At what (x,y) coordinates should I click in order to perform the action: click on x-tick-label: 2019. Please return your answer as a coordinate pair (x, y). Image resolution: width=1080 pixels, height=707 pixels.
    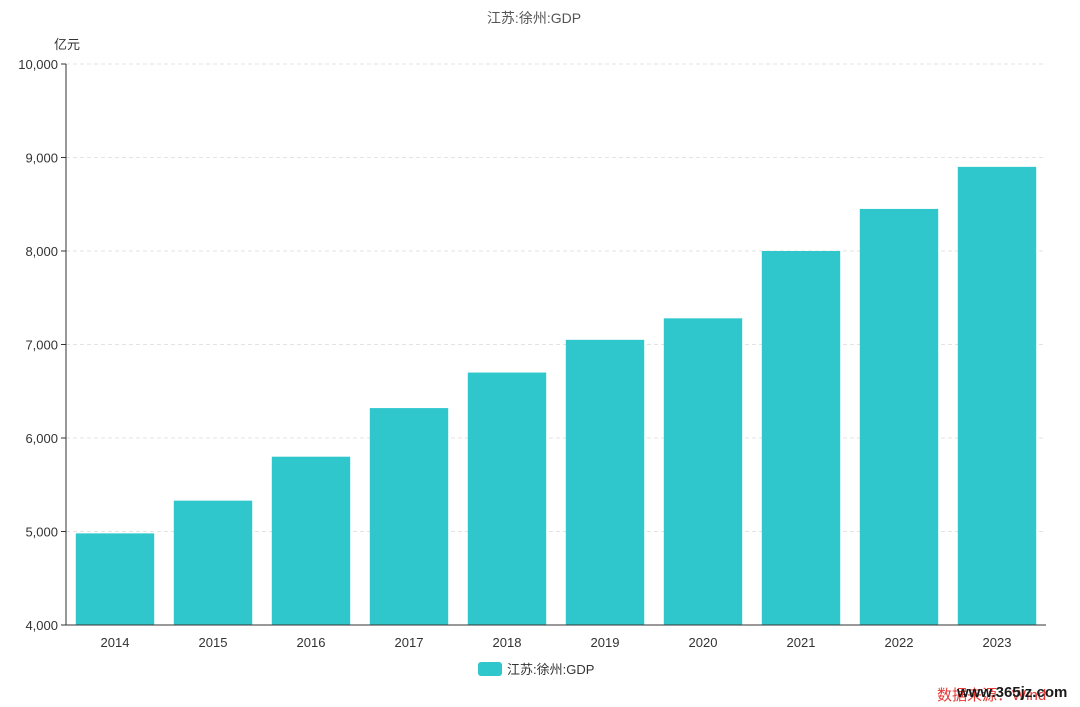
    Looking at the image, I should click on (605, 642).